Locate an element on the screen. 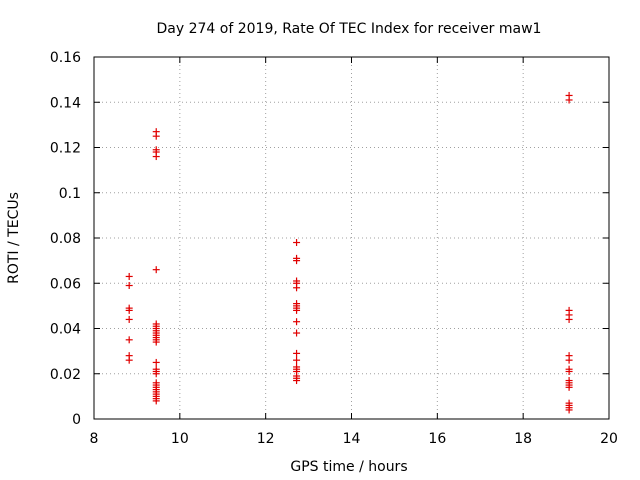 This screenshot has height=480, width=640. x-tick-label: 8 is located at coordinates (94, 439).